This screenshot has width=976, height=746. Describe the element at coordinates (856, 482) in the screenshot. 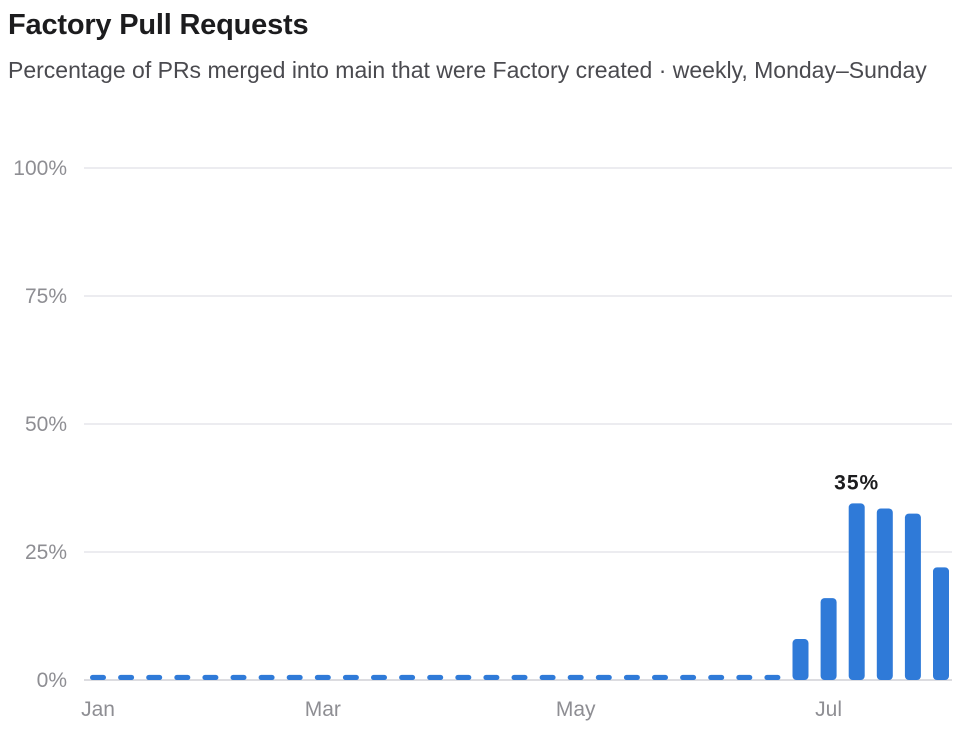

I see `peak-data-label: 35%` at that location.